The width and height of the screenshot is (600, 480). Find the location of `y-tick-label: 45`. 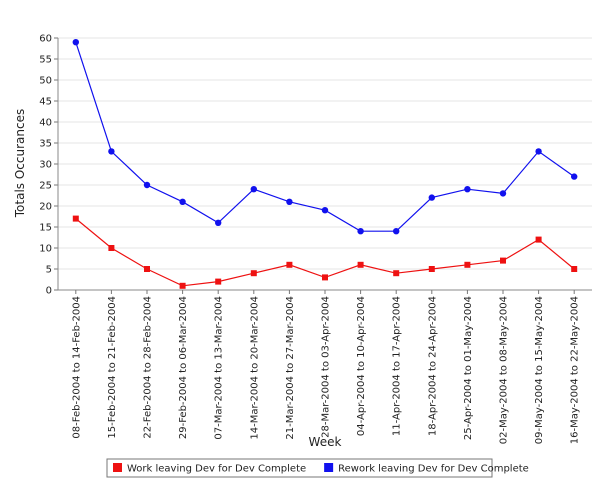

y-tick-label: 45 is located at coordinates (45, 102).